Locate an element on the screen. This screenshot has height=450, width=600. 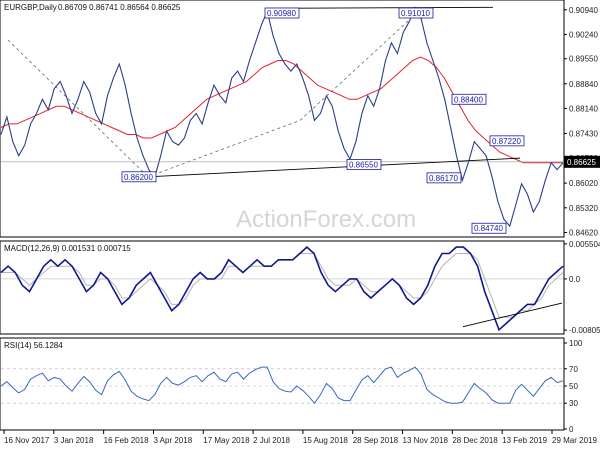
x-tick-label-5: 2 Jul 2018 is located at coordinates (271, 440).